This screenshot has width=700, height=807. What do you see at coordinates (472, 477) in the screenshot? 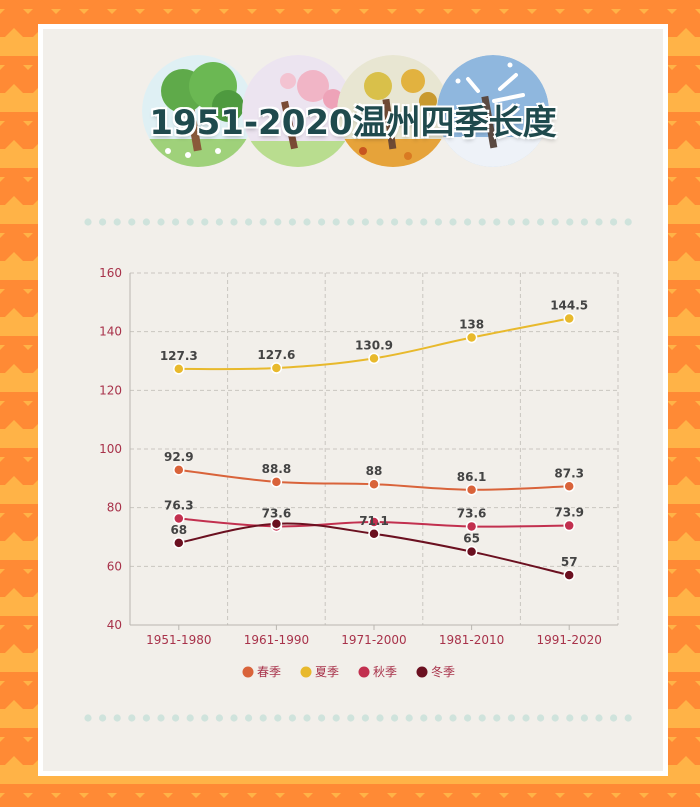
I see `data-label: 86.1` at bounding box center [472, 477].